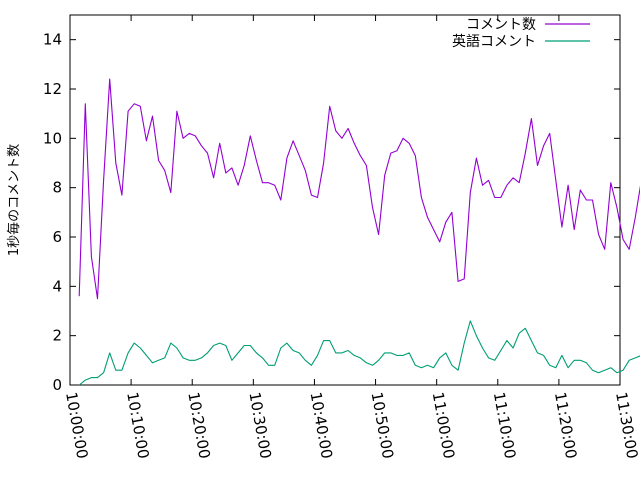 Image resolution: width=640 pixels, height=480 pixels. What do you see at coordinates (57, 336) in the screenshot?
I see `y-tick-label: 2` at bounding box center [57, 336].